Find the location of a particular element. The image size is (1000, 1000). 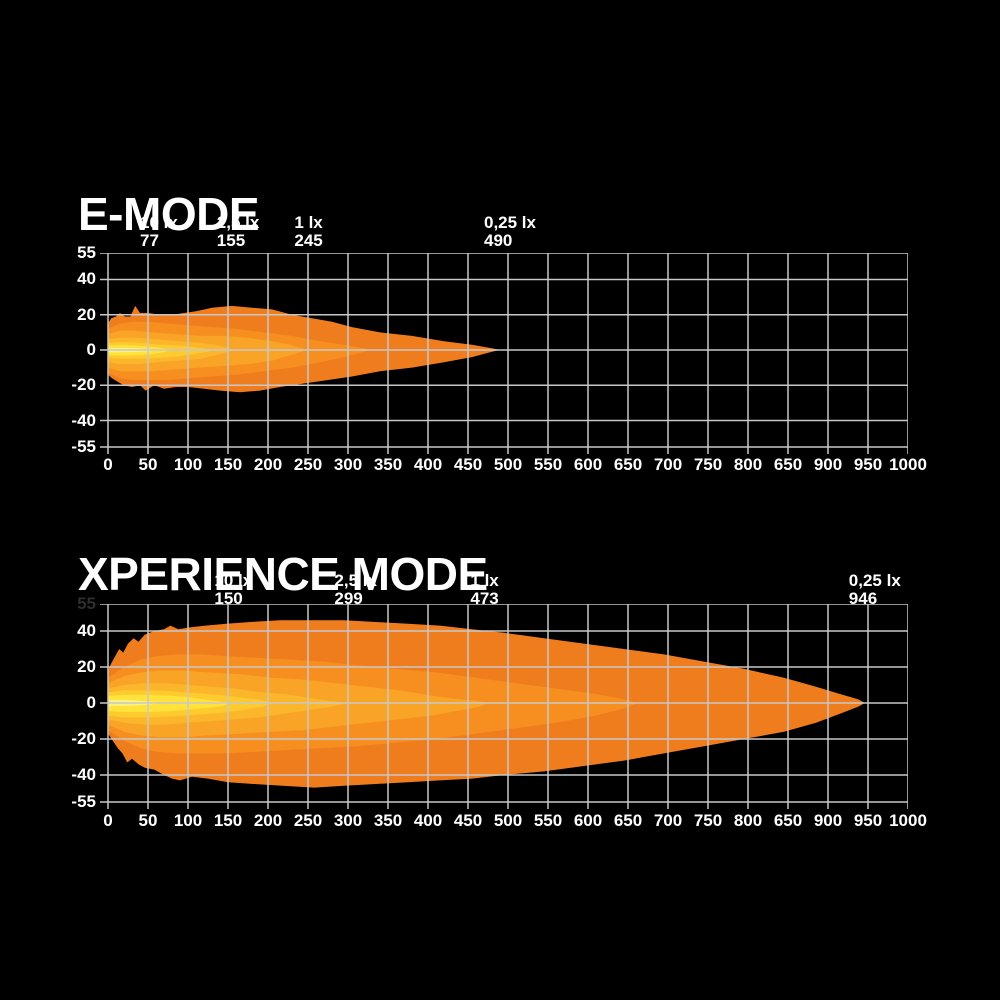

chart-title-xperience-mode: XPERIENCE MODE is located at coordinates (283, 573).